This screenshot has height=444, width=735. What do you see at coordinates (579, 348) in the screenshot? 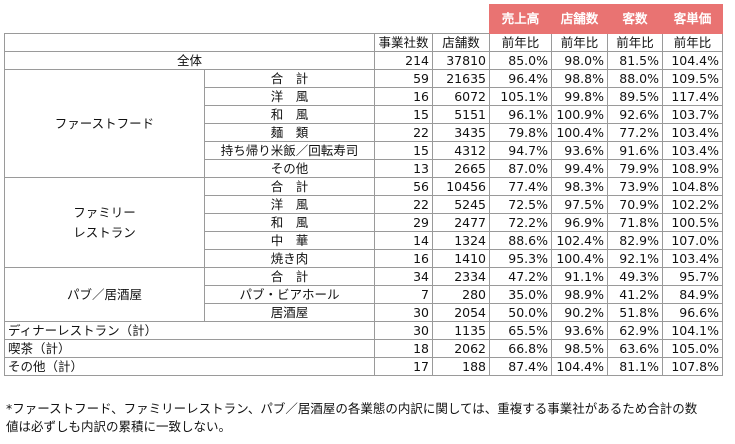
I see `value-cell: 98.5%` at bounding box center [579, 348].